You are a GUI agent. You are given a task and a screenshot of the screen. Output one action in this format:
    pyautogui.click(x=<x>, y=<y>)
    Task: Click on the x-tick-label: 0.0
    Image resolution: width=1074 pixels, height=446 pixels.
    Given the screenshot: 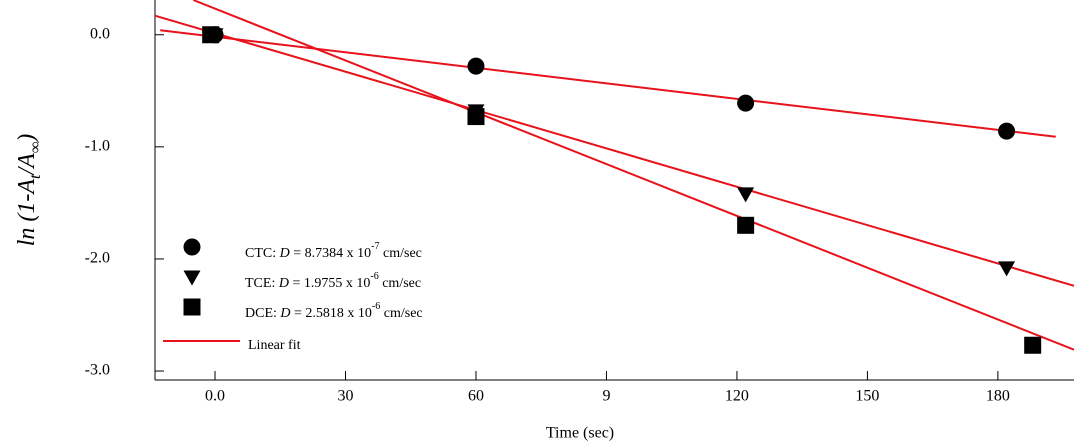 What is the action you would take?
    pyautogui.click(x=215, y=396)
    